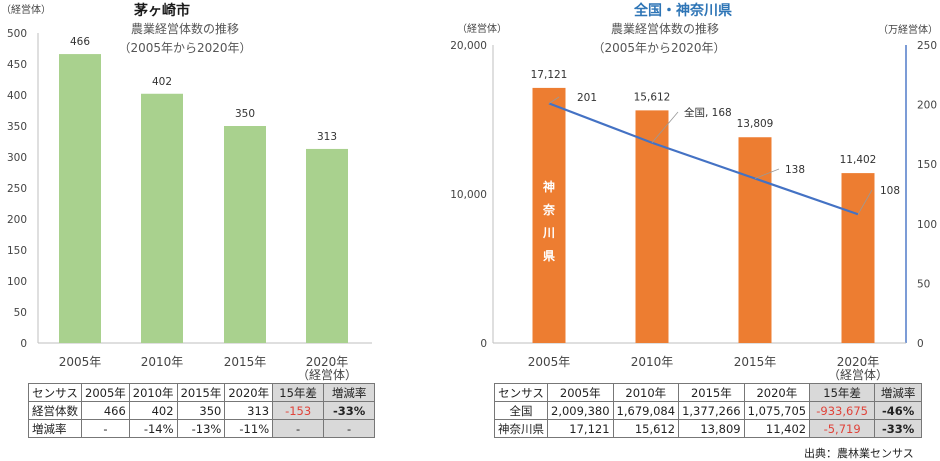  I want to click on table-cell: 15,612, so click(646, 428).